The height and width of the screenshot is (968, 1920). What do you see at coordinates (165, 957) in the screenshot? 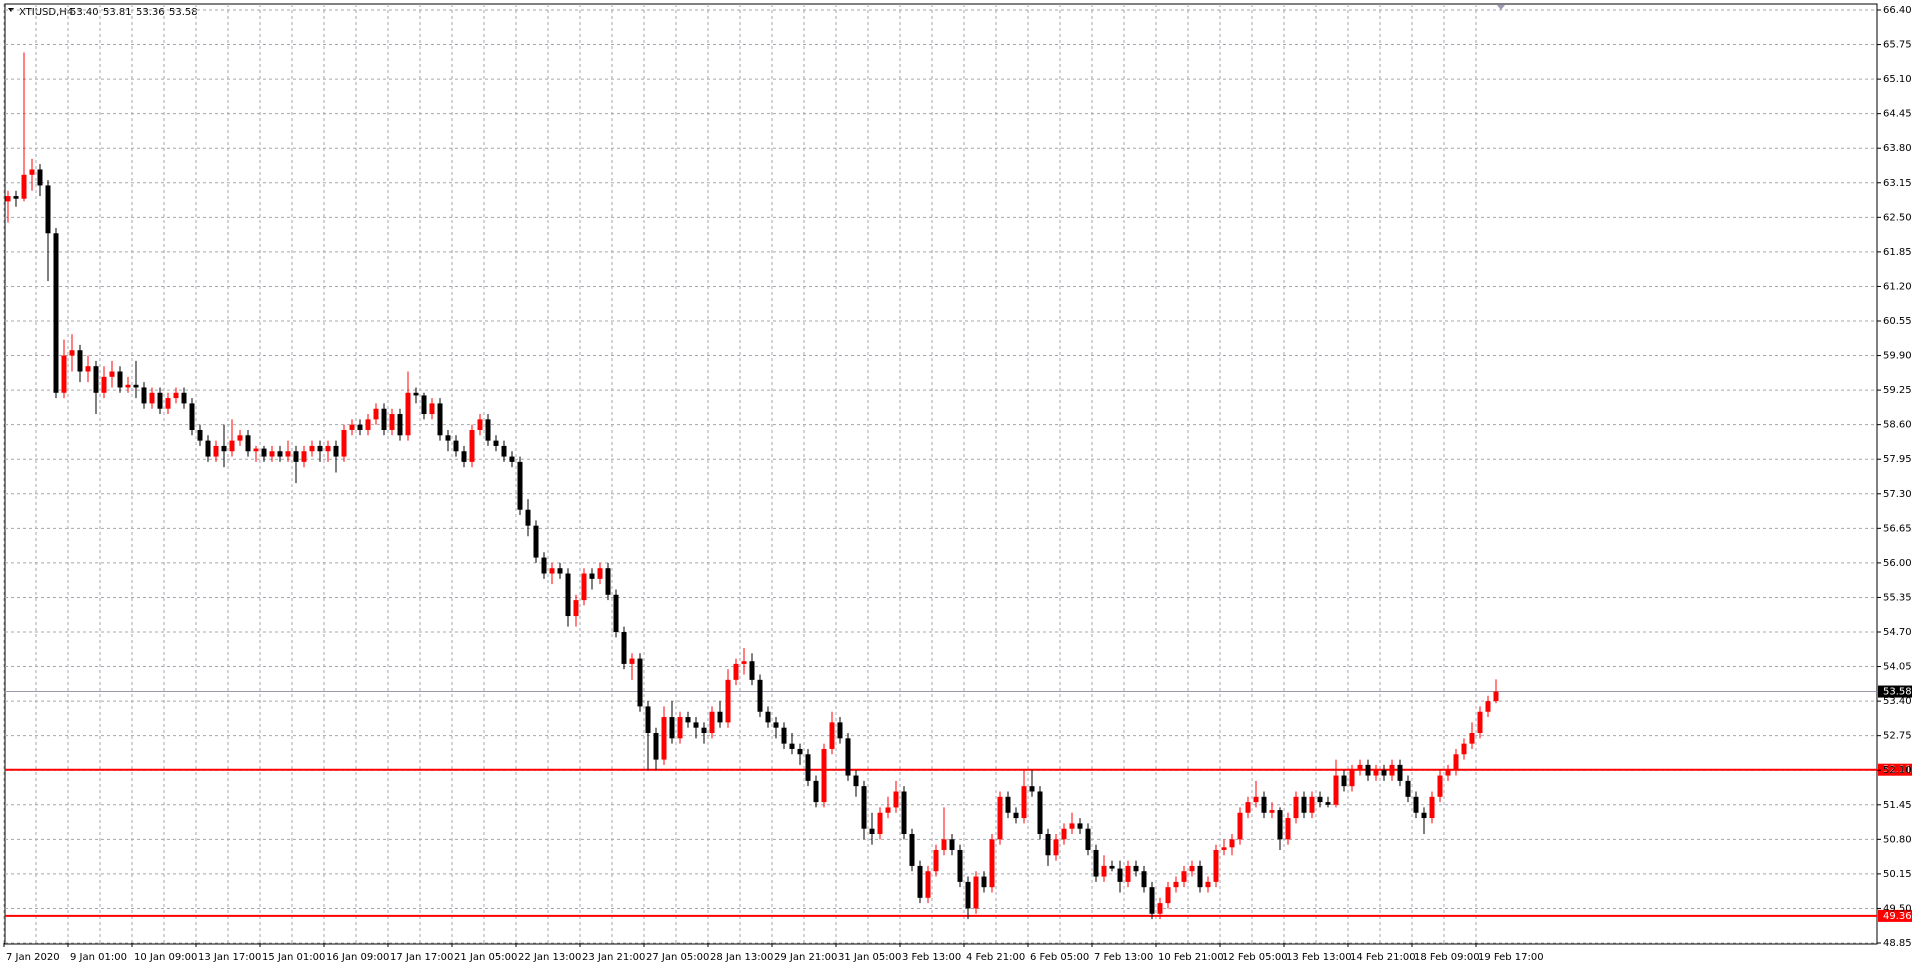
I see `x-tick-label: 10 Jan 09:00` at bounding box center [165, 957].